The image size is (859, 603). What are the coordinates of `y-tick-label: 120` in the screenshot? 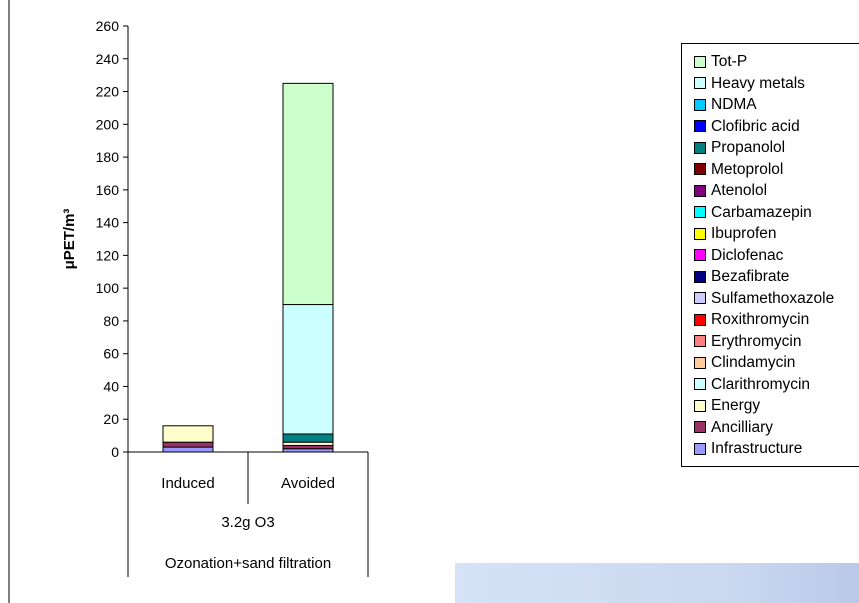 It's located at (108, 255).